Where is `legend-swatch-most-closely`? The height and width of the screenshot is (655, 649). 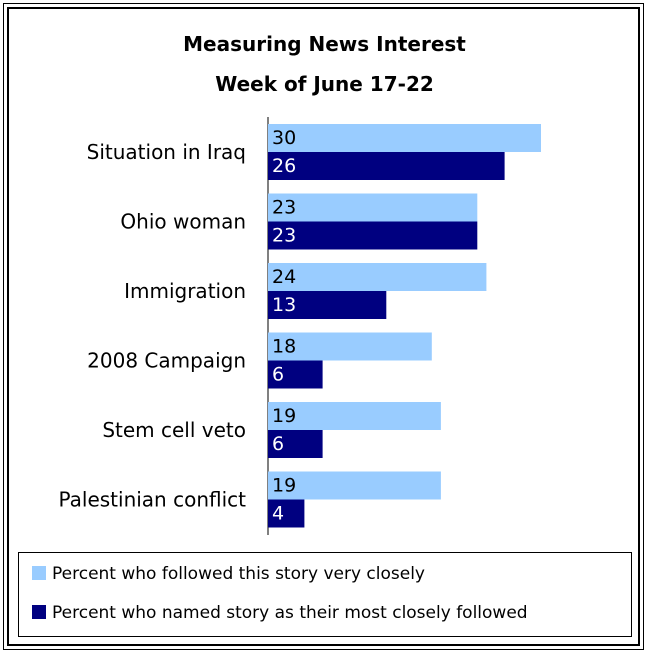
legend-swatch-most-closely is located at coordinates (39, 612).